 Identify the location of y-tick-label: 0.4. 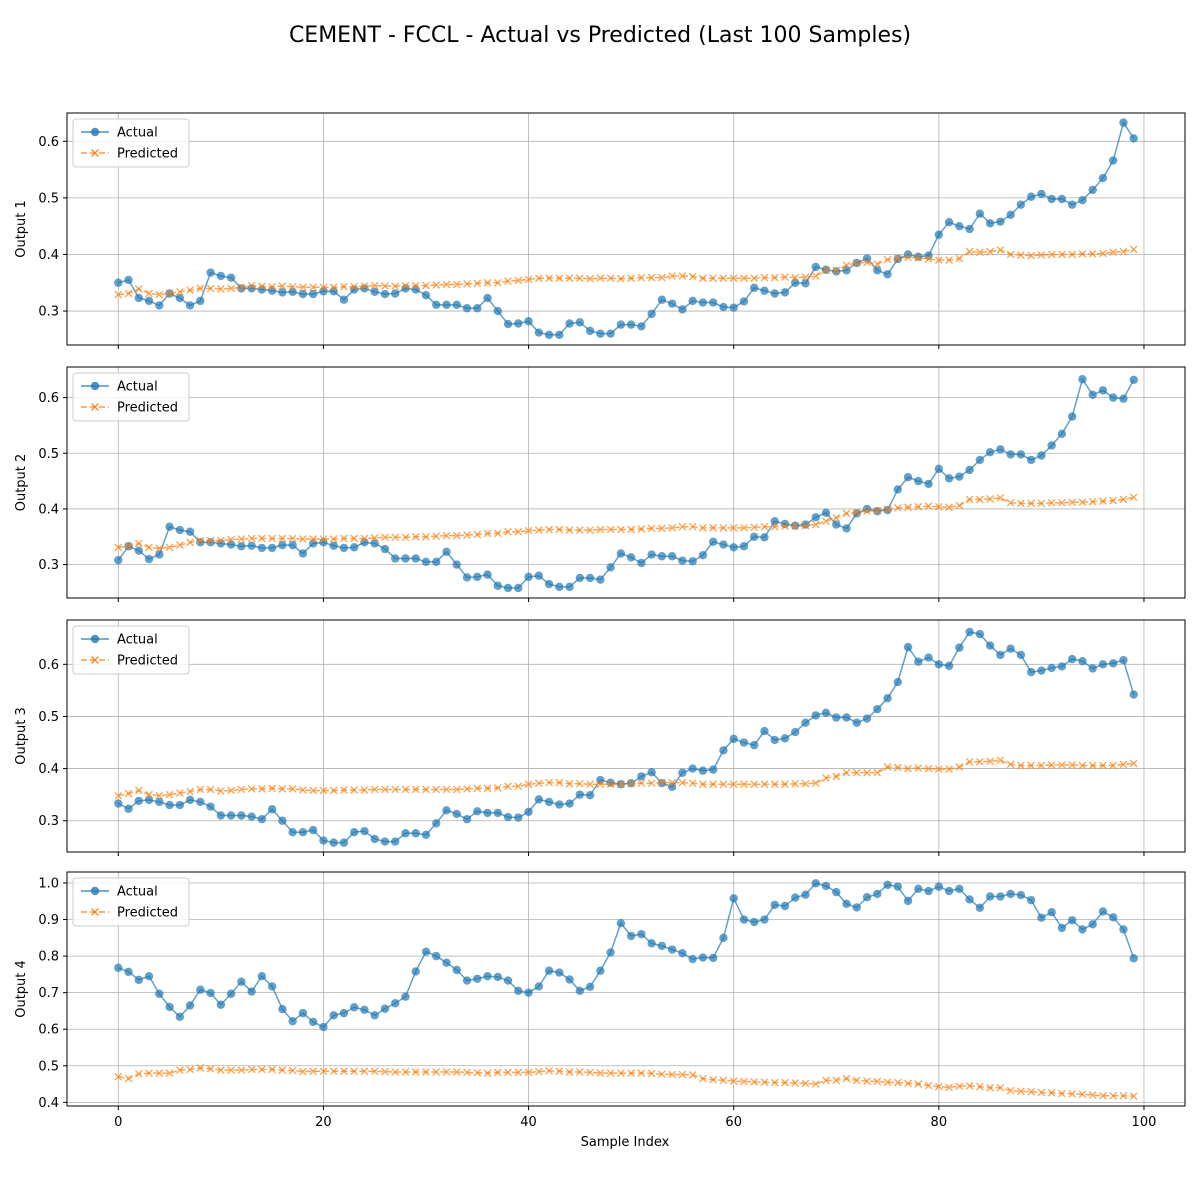
(48, 769).